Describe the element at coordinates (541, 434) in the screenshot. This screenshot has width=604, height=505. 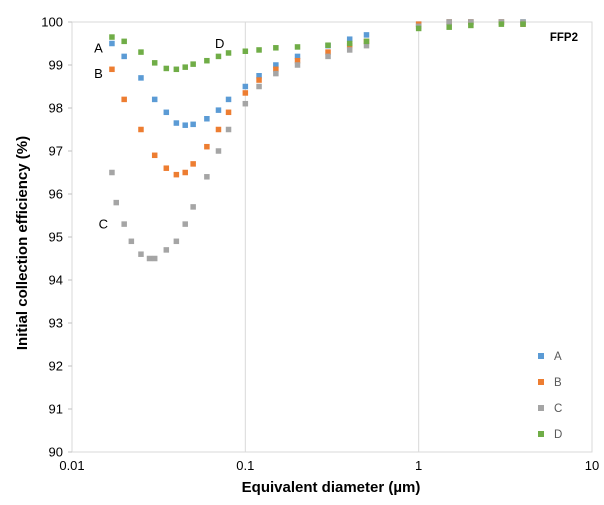
I see `legend-marker-D` at that location.